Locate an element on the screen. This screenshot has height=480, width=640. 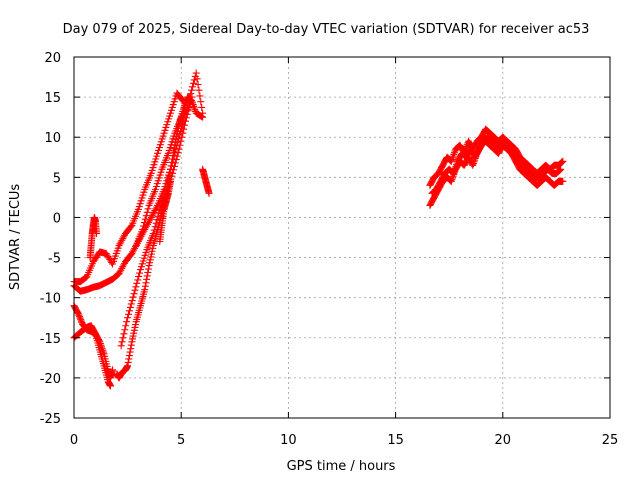
y-tick-label: -15 is located at coordinates (50, 339).